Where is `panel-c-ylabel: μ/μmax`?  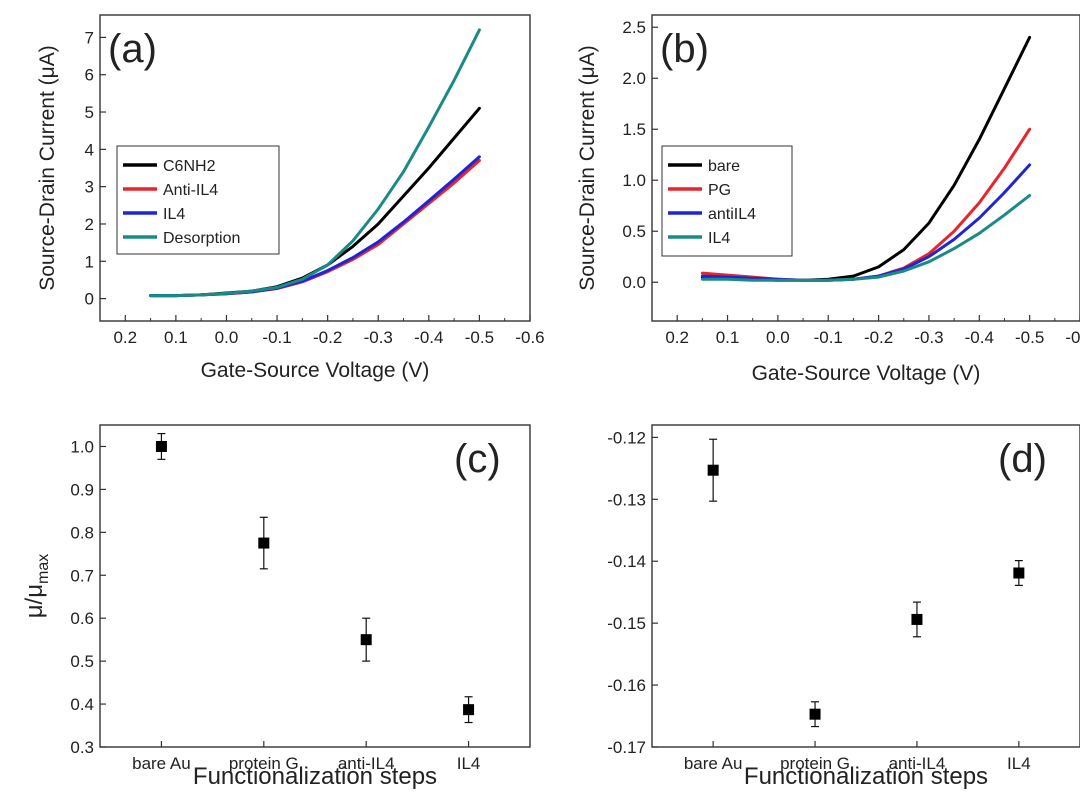 panel-c-ylabel: μ/μmax is located at coordinates (36, 586).